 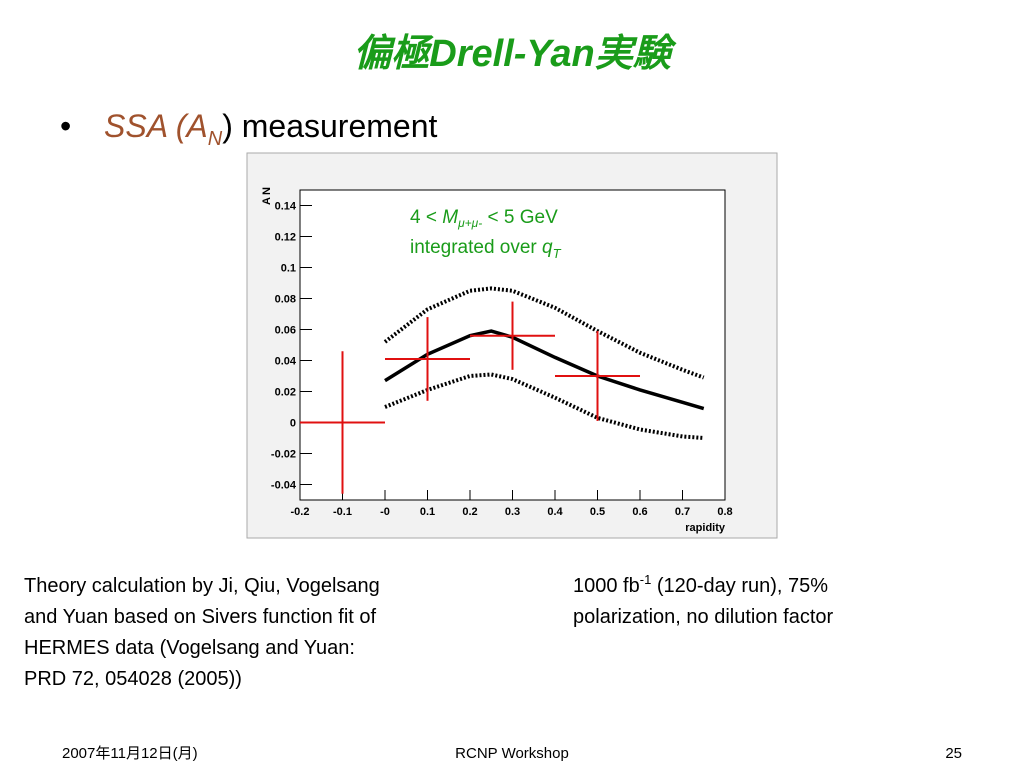 I want to click on note-line: Theory calculation by Ji, Qiu, Vogelsang, so click(x=202, y=586).